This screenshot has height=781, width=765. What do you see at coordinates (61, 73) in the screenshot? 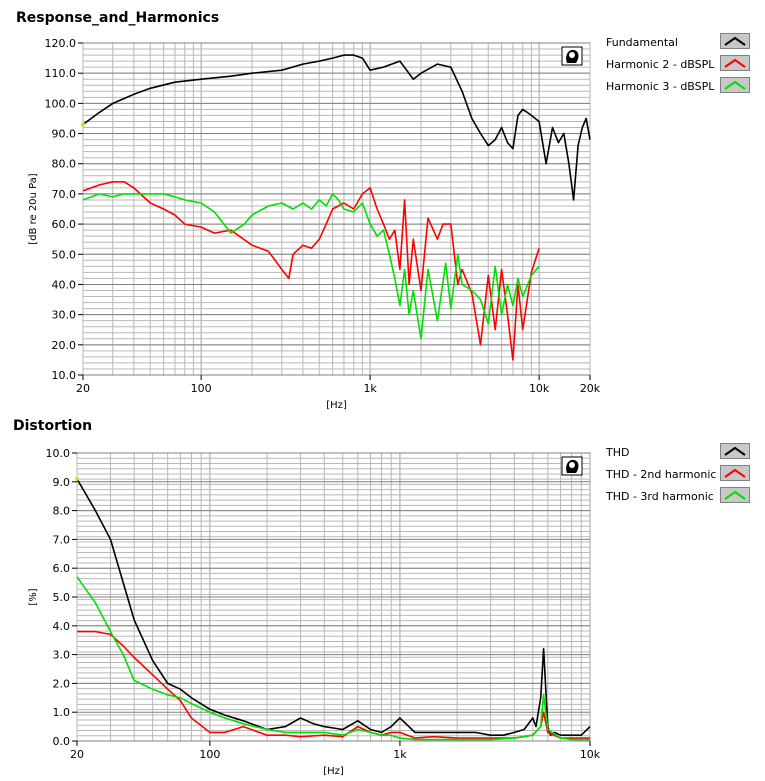
I see `y-tick-label: 110.0` at bounding box center [61, 73].